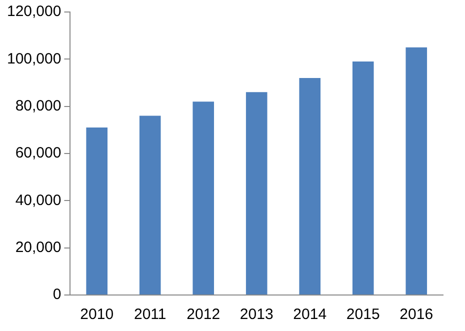 The height and width of the screenshot is (331, 465). I want to click on y-tick-label: 60,000, so click(38, 153).